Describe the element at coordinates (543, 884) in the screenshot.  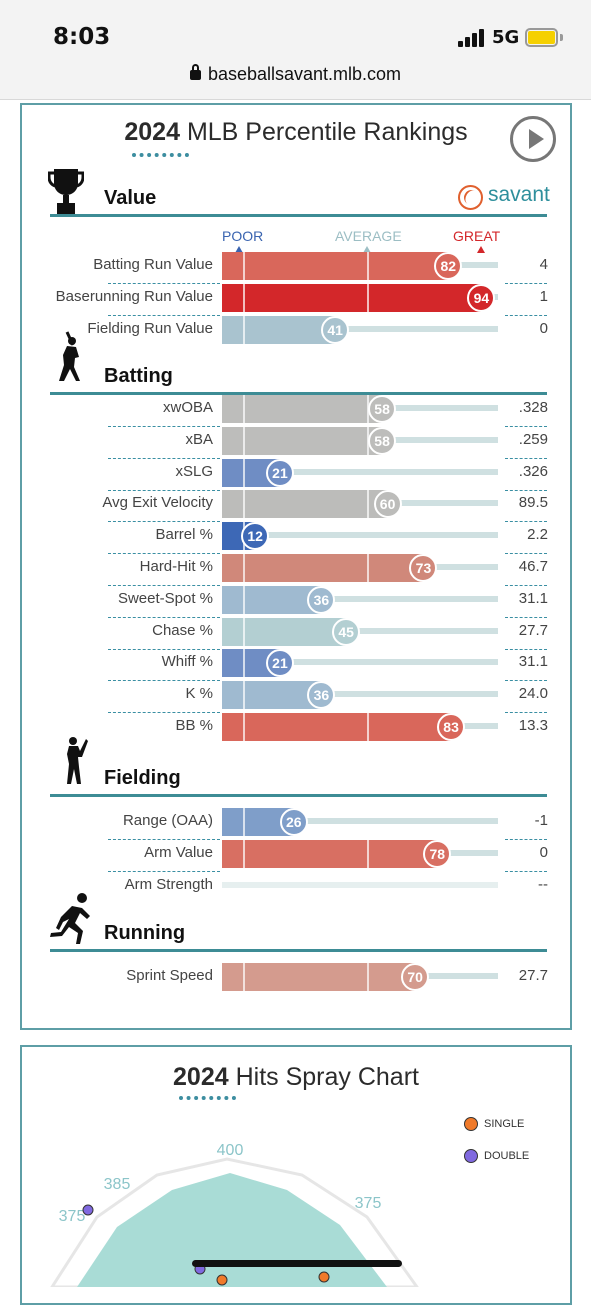
I see `metric-value: --` at that location.